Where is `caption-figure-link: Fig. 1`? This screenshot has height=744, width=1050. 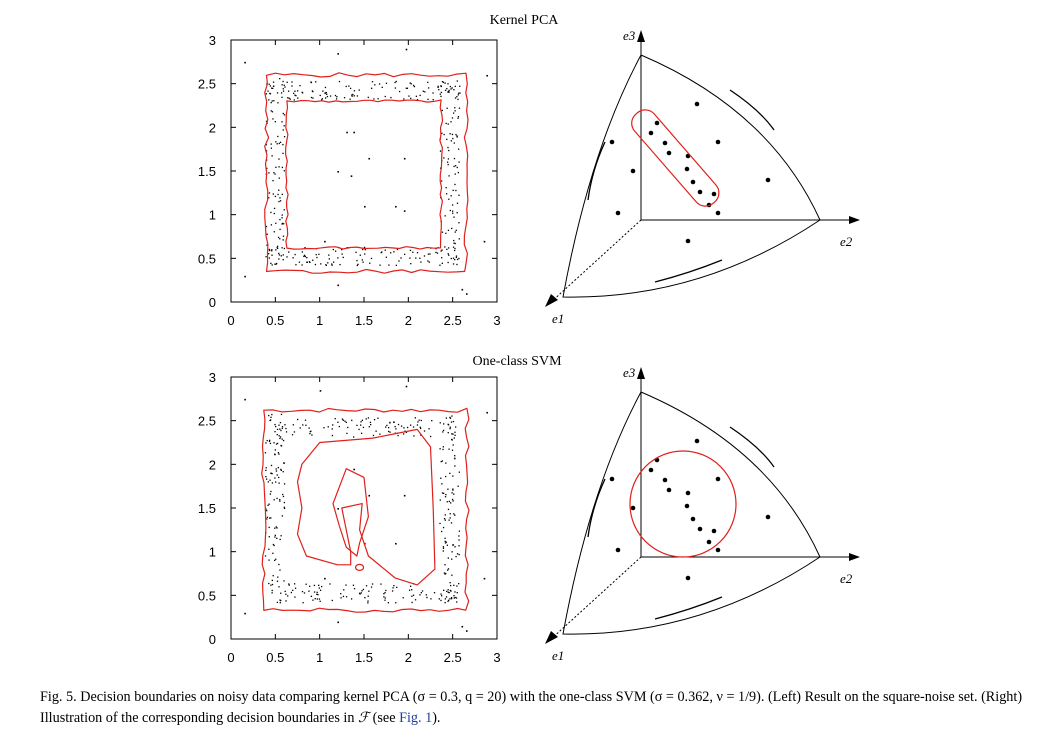 caption-figure-link: Fig. 1 is located at coordinates (416, 718).